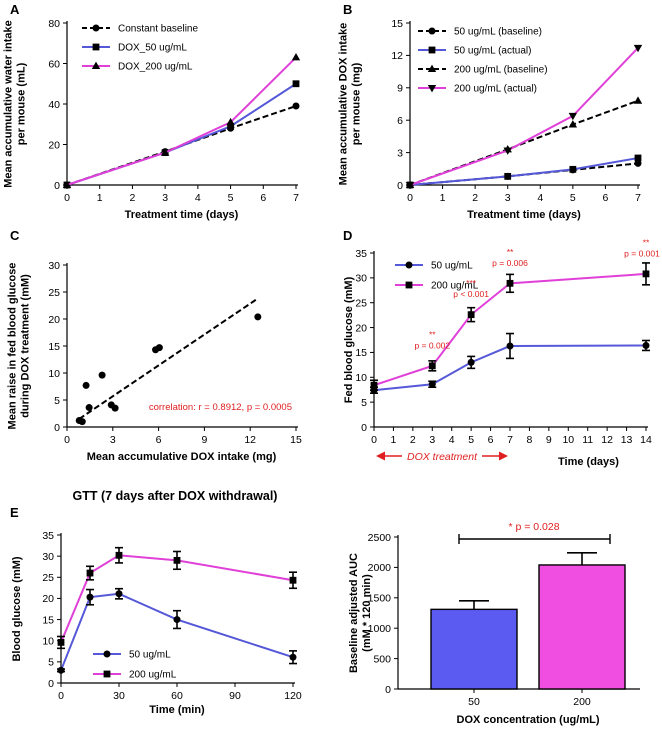  What do you see at coordinates (349, 339) in the screenshot?
I see `y-axis-title: Fed blood glucose (mM)` at bounding box center [349, 339].